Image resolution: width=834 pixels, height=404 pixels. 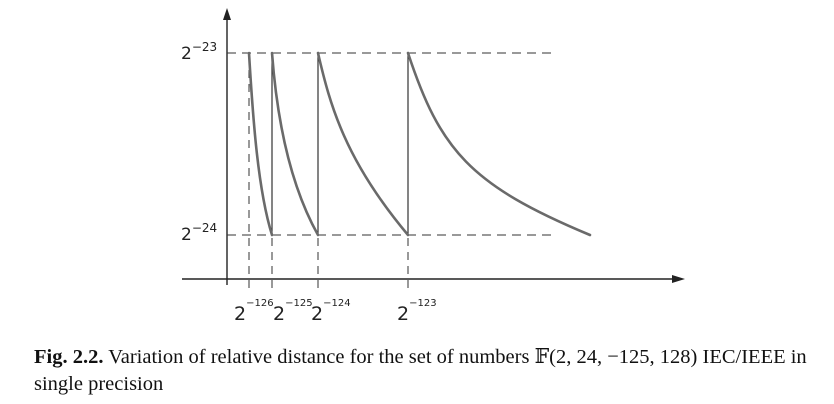 I want to click on y-tick-label-2-23: 2−23, so click(x=199, y=52).